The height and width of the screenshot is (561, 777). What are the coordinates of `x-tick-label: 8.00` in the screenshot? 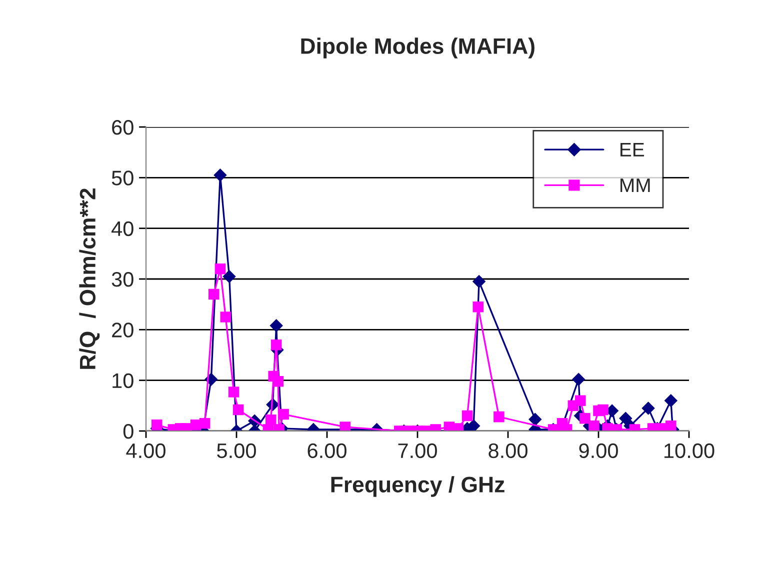 It's located at (508, 450).